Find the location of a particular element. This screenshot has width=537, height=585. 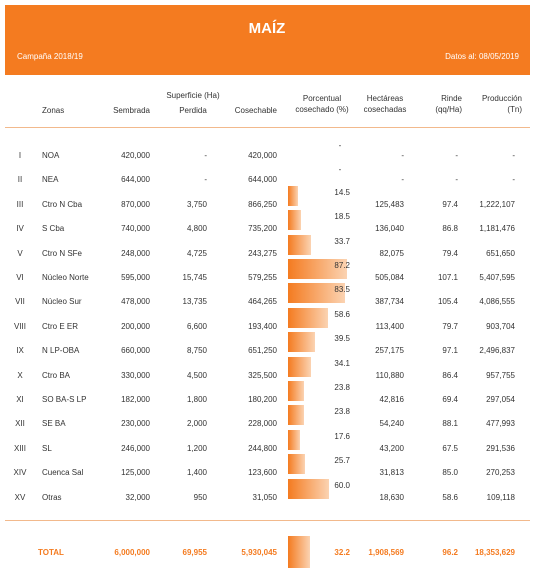

cell: 735,200 is located at coordinates (262, 229).